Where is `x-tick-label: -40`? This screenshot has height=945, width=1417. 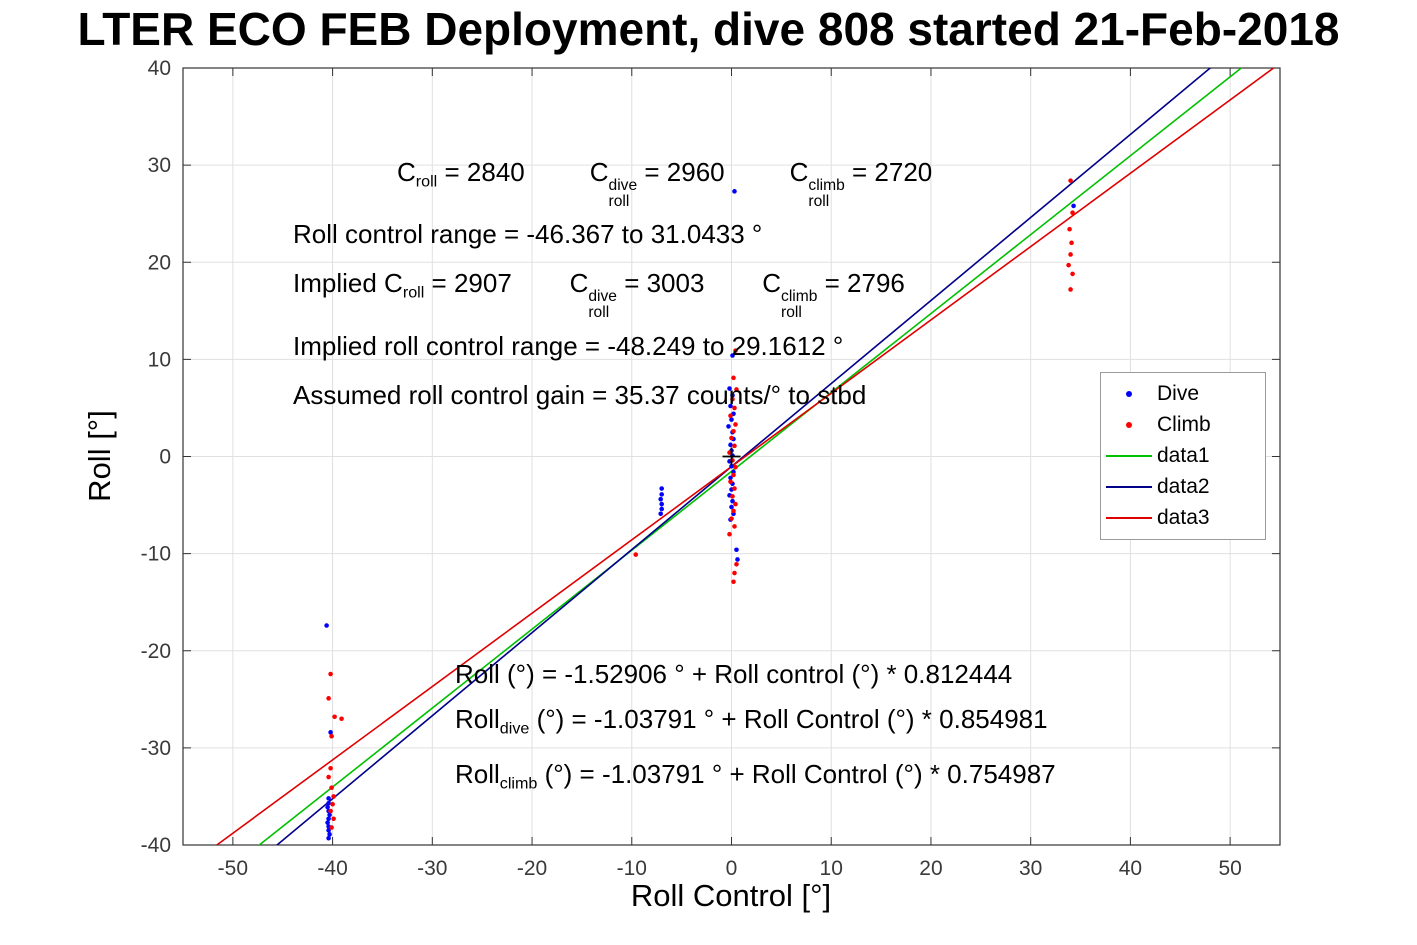 x-tick-label: -40 is located at coordinates (332, 868).